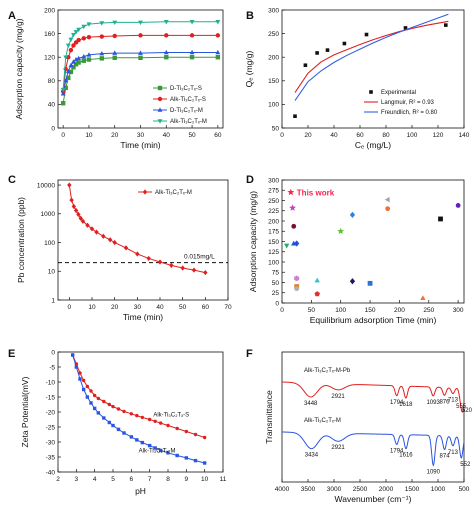 The height and width of the screenshot is (515, 474). I want to click on legend-label: Alk-Ti₃C₂Tₓ-S, so click(188, 100).